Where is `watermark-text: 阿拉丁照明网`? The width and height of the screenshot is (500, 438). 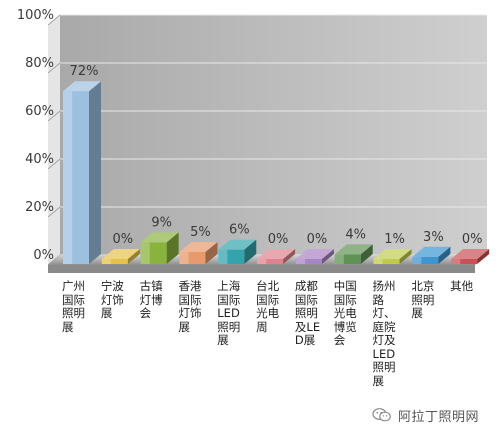
watermark-text: 阿拉丁照明网 is located at coordinates (439, 417).